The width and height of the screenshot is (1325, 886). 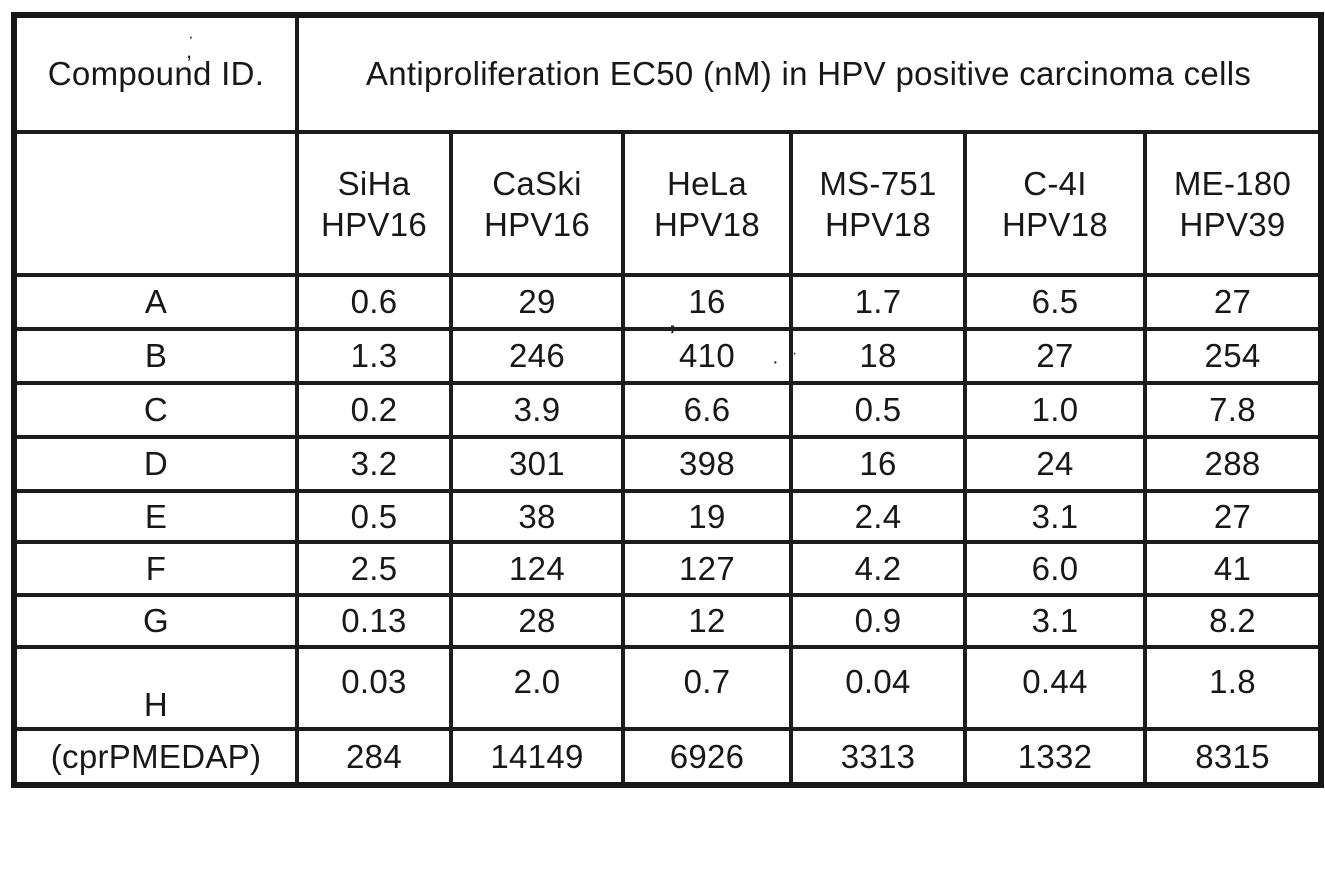 I want to click on value-cell: 24, so click(x=1055, y=464).